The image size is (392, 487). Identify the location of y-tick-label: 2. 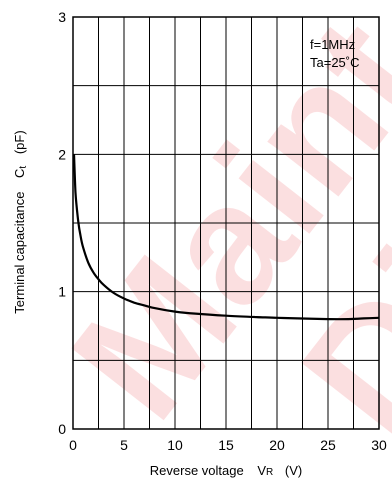
(62, 154).